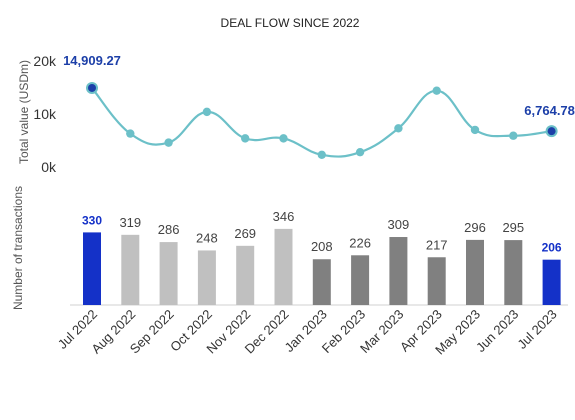  I want to click on bar-value-label: 248, so click(207, 237).